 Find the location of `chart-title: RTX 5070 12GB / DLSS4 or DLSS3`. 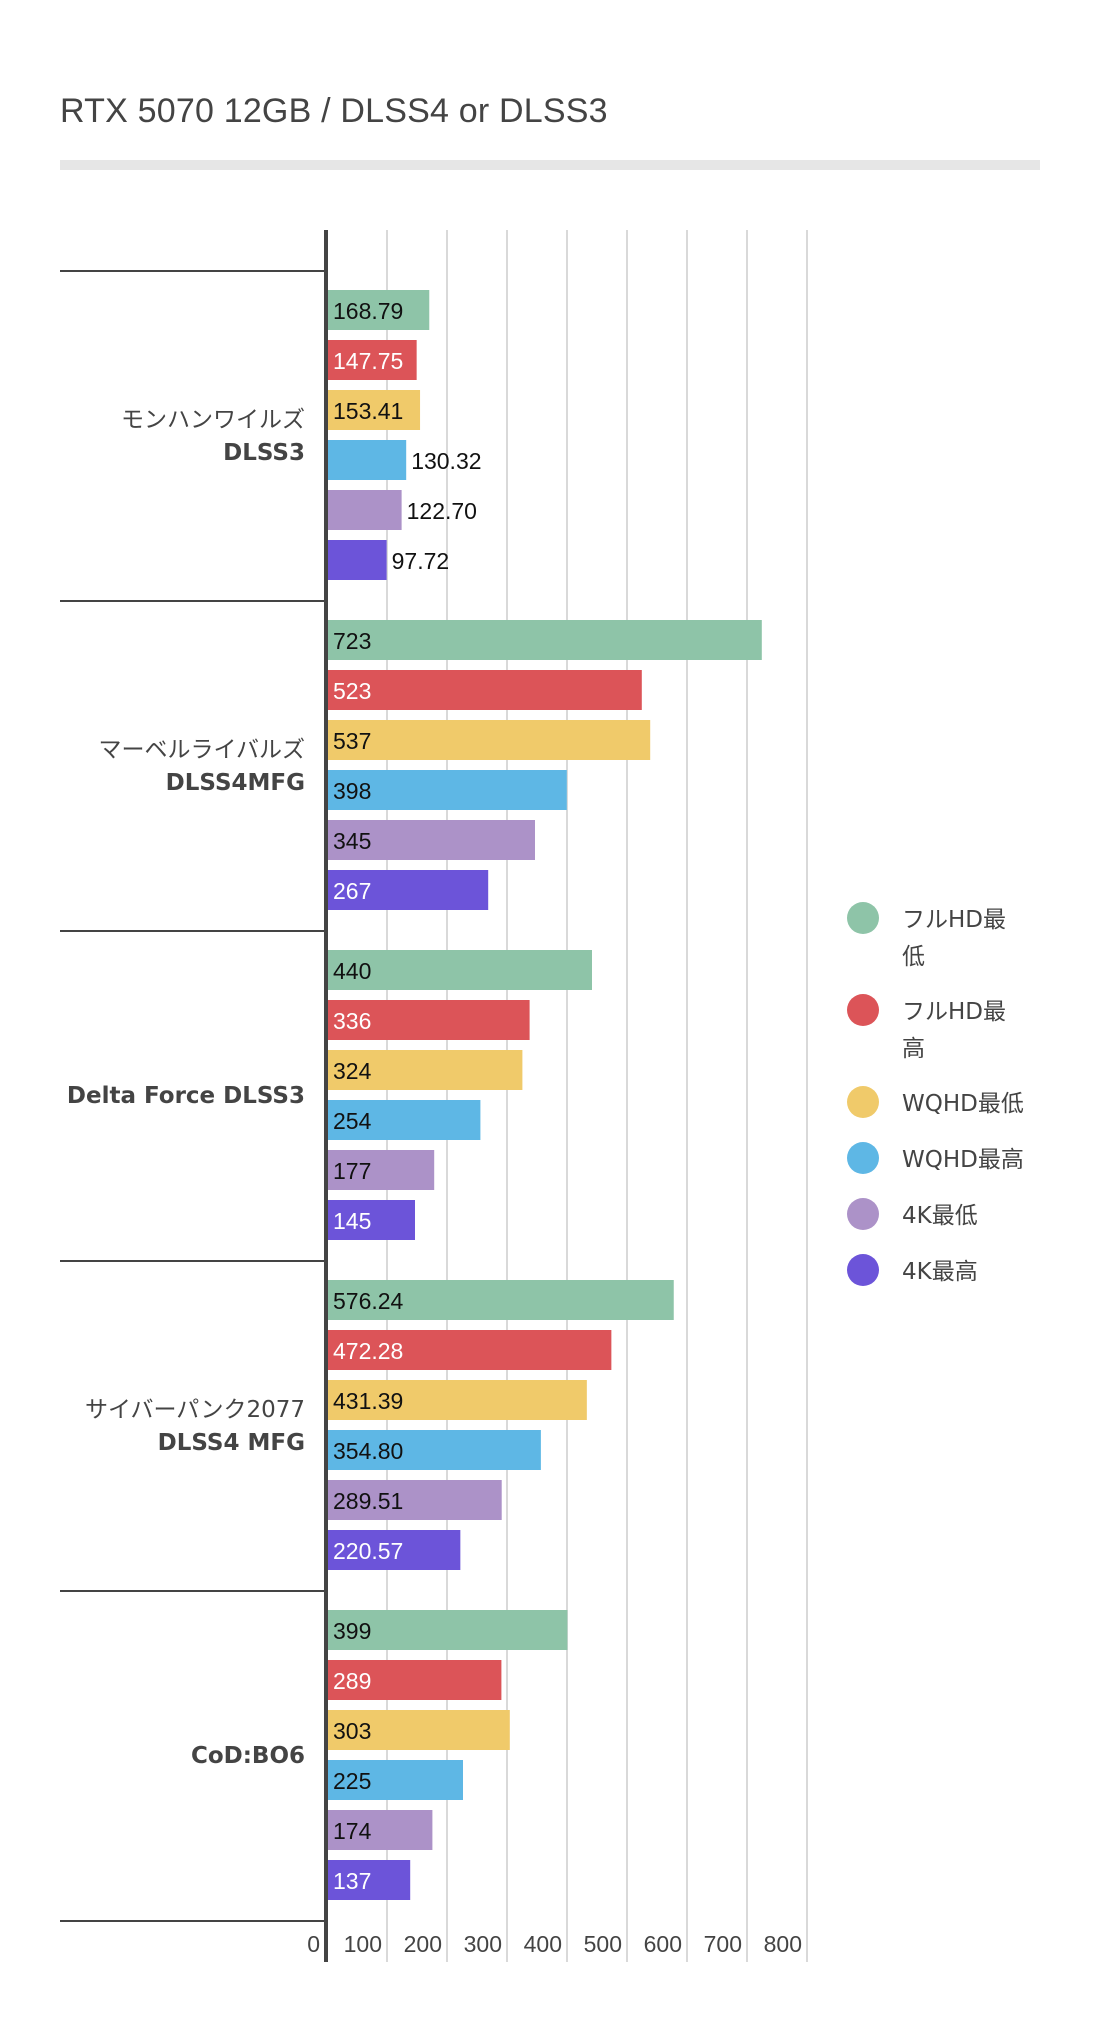

chart-title: RTX 5070 12GB / DLSS4 or DLSS3 is located at coordinates (334, 111).